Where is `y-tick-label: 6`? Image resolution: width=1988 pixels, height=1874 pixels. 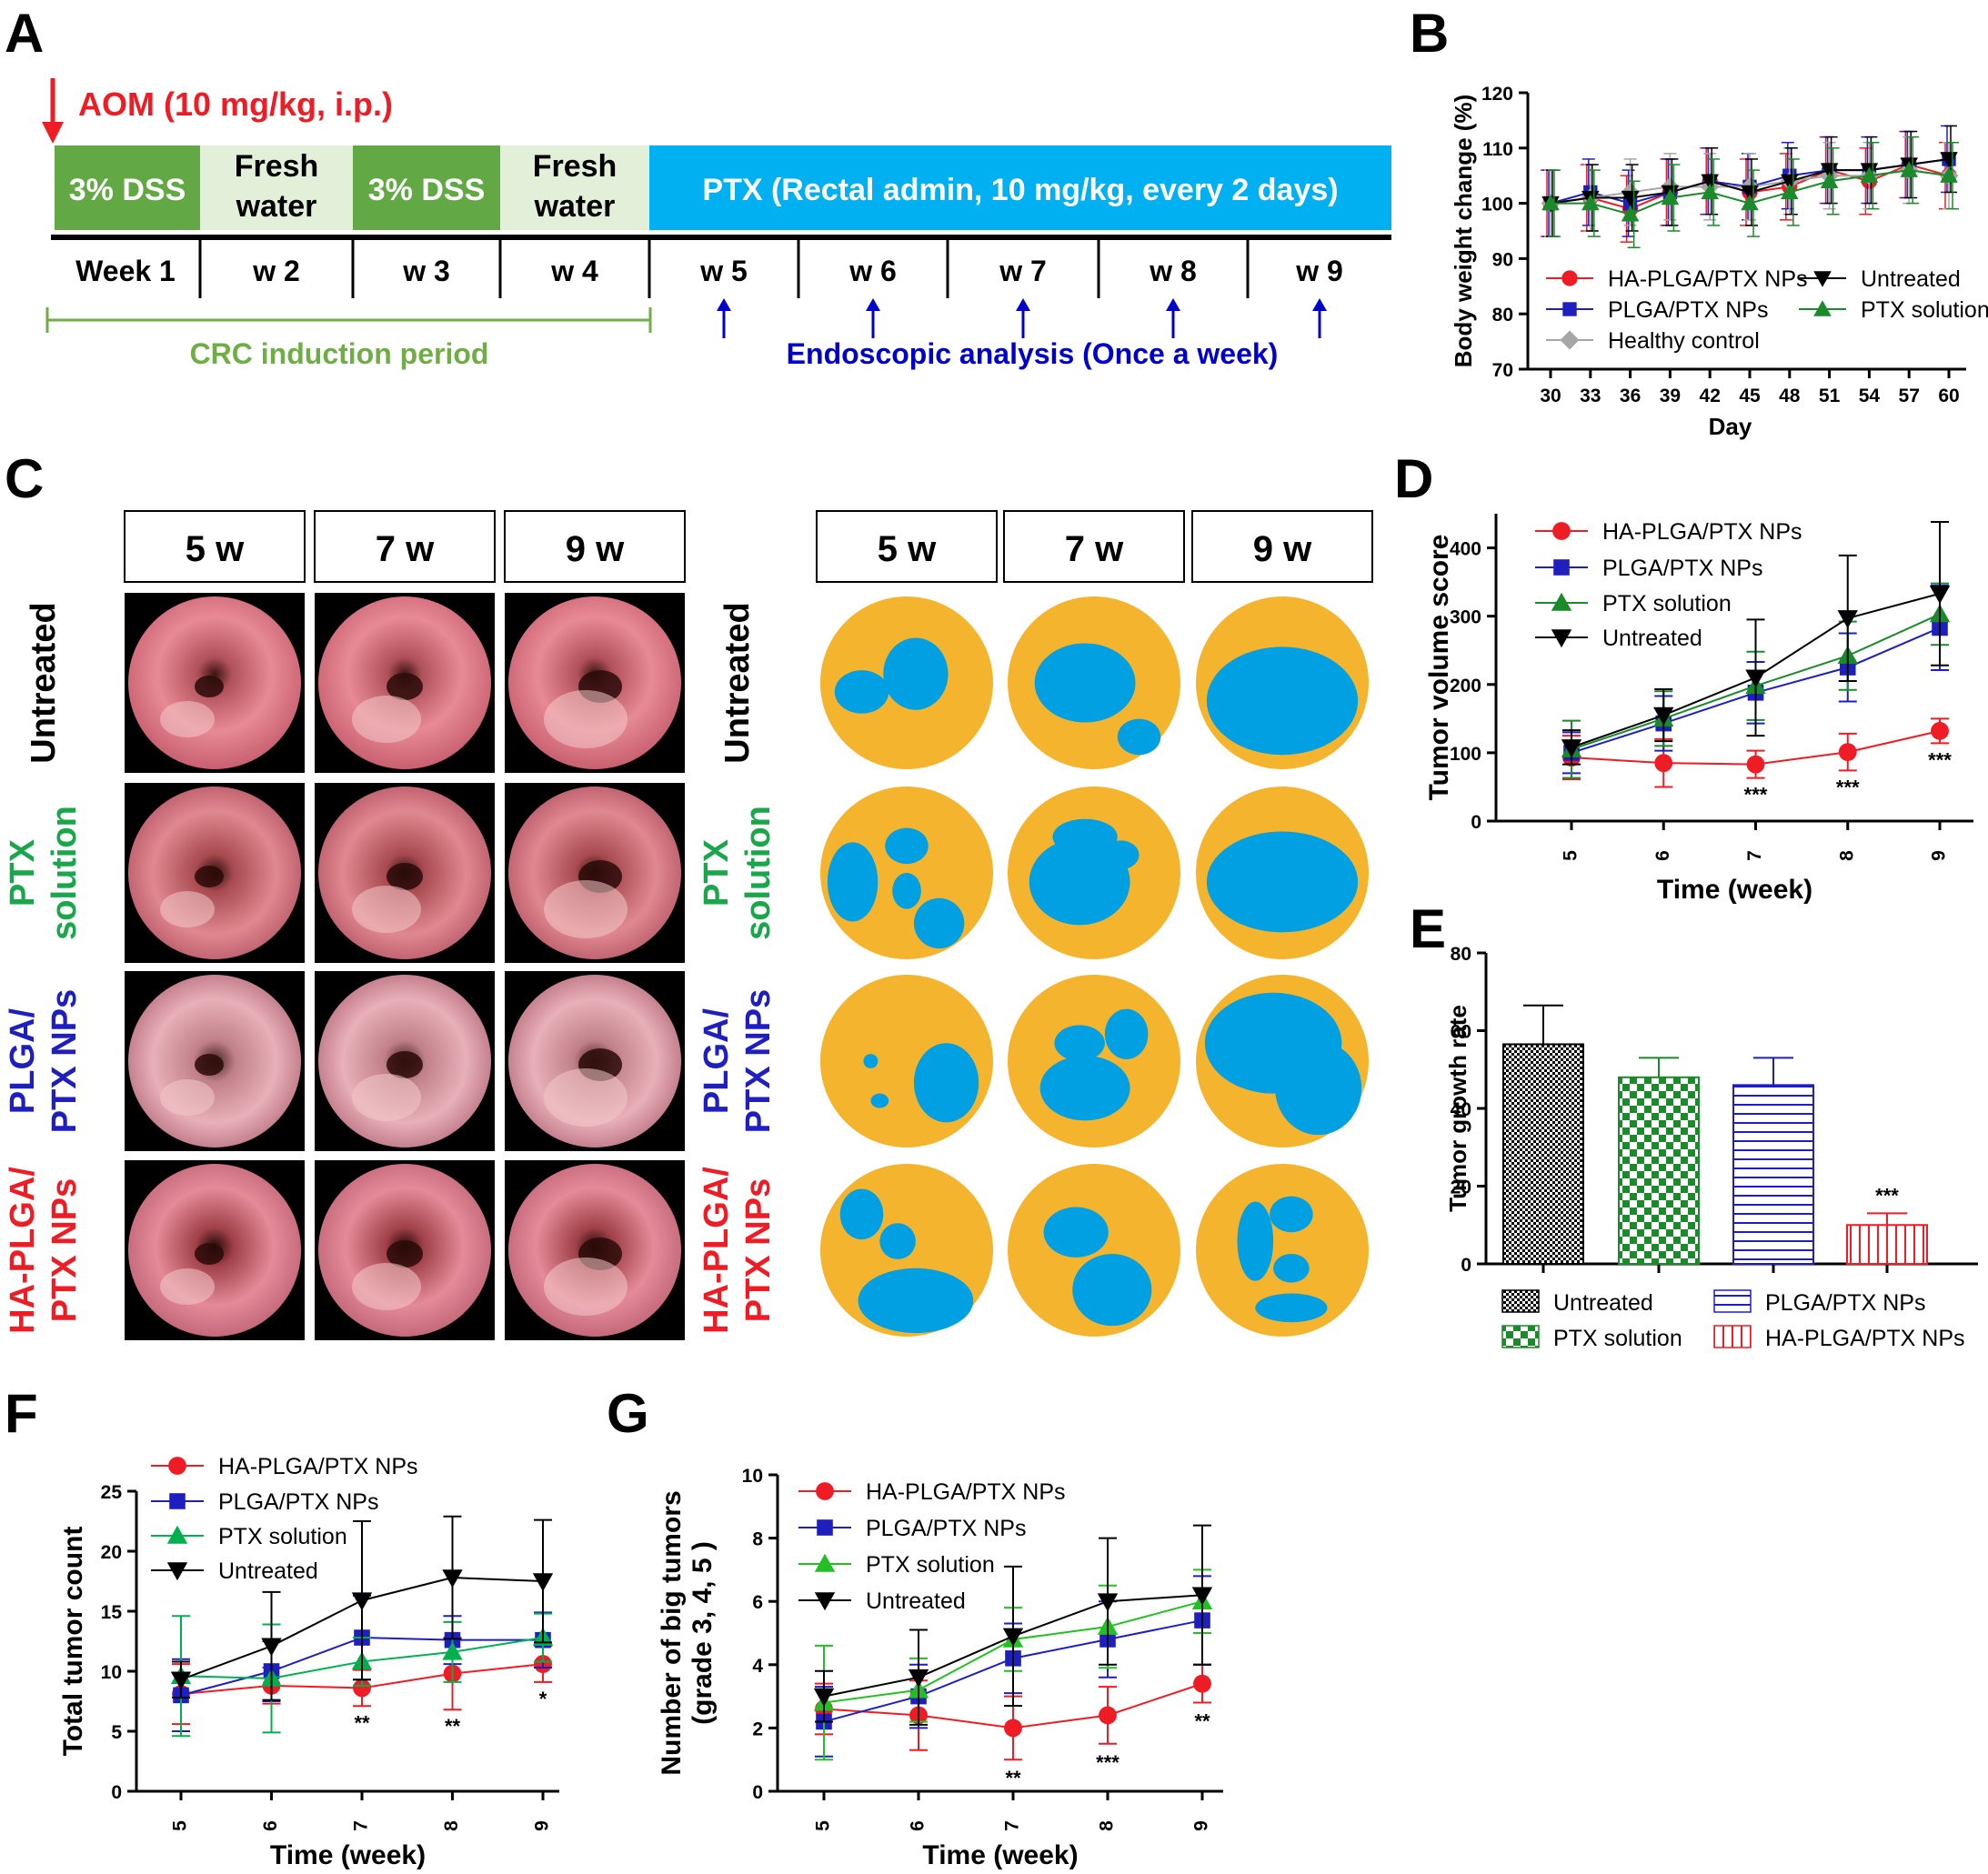
y-tick-label: 6 is located at coordinates (757, 1602).